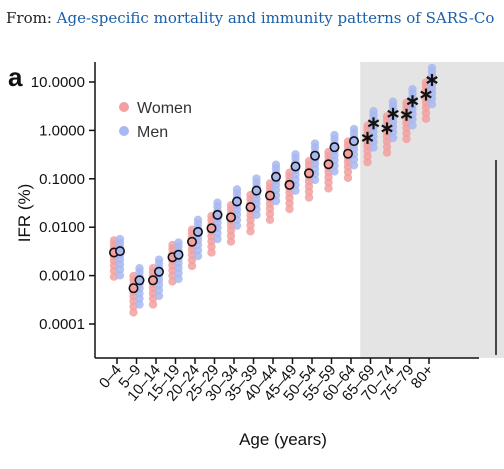  Describe the element at coordinates (124, 107) in the screenshot. I see `legend-women-marker` at that location.